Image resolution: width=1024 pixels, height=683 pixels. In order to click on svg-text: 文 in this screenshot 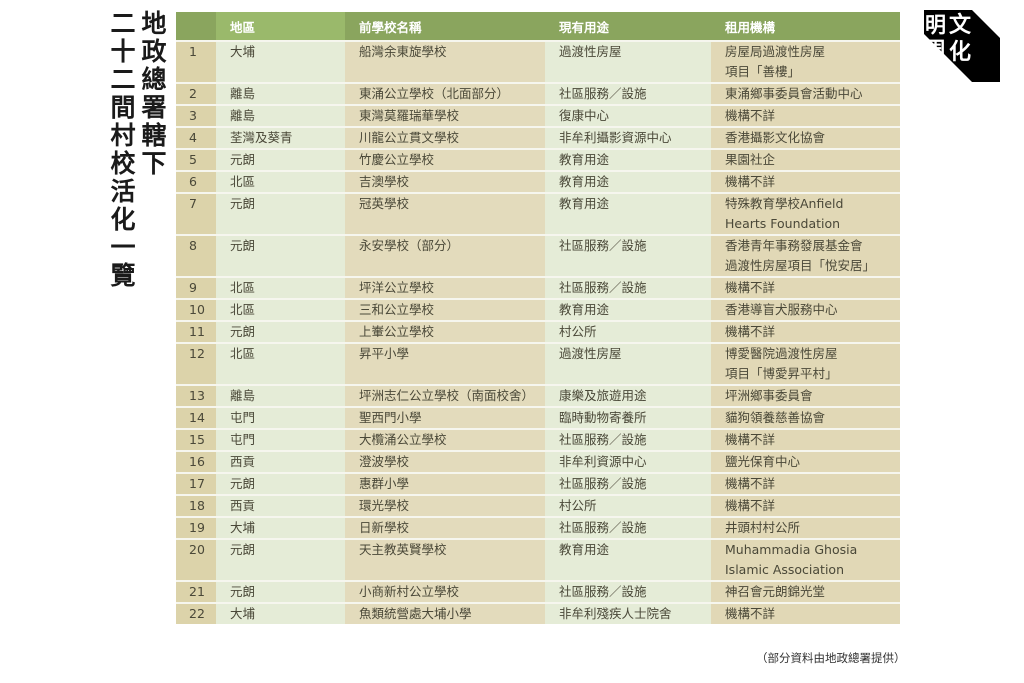, I will do `click(960, 25)`.